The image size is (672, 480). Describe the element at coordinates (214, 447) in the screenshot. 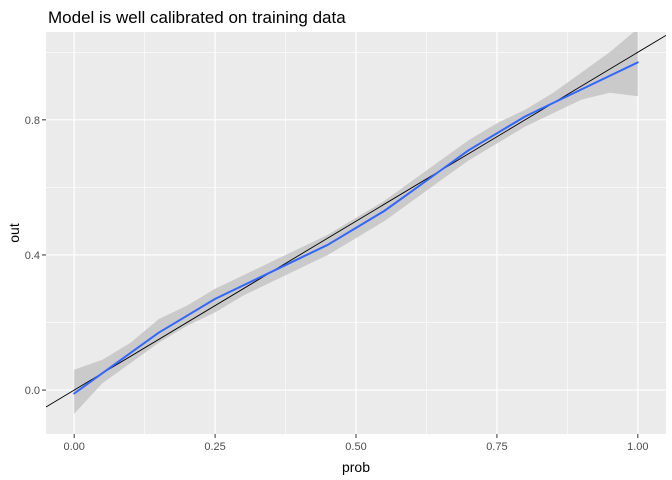

I see `x-tick-label: 0.25` at that location.